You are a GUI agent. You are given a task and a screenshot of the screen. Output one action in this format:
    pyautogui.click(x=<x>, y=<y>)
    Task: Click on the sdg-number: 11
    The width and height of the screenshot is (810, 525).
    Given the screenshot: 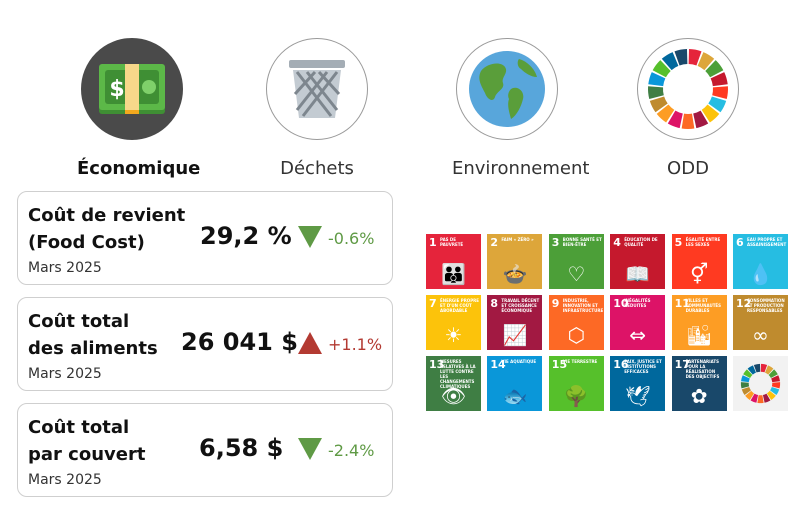 What is the action you would take?
    pyautogui.click(x=682, y=303)
    